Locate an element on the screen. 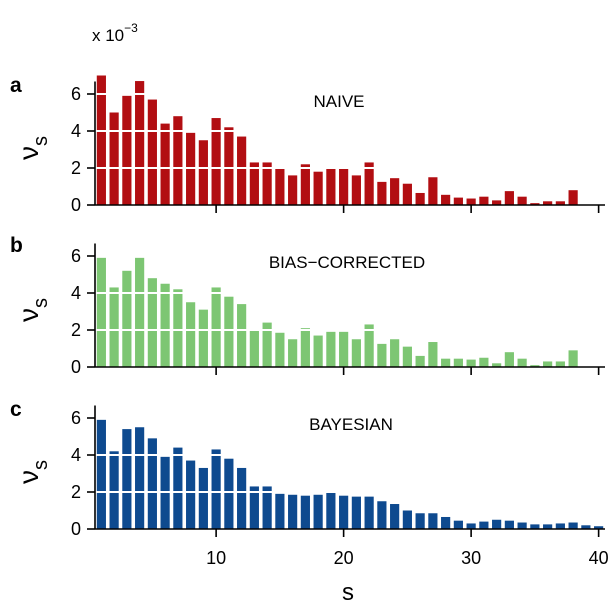 The width and height of the screenshot is (614, 605). panel-title: NAIVE is located at coordinates (338, 101).